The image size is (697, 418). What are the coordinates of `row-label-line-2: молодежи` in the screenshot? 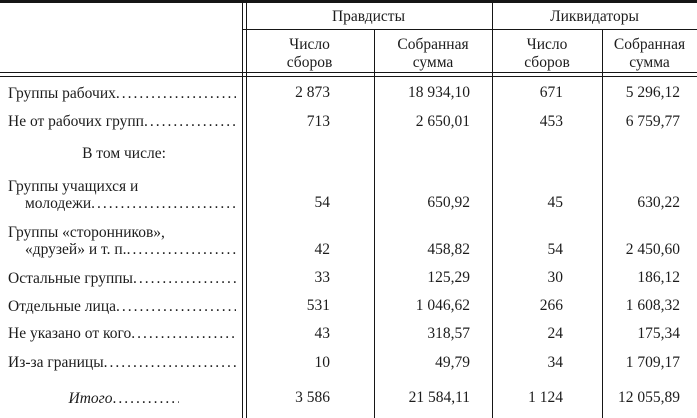 It's located at (124, 203).